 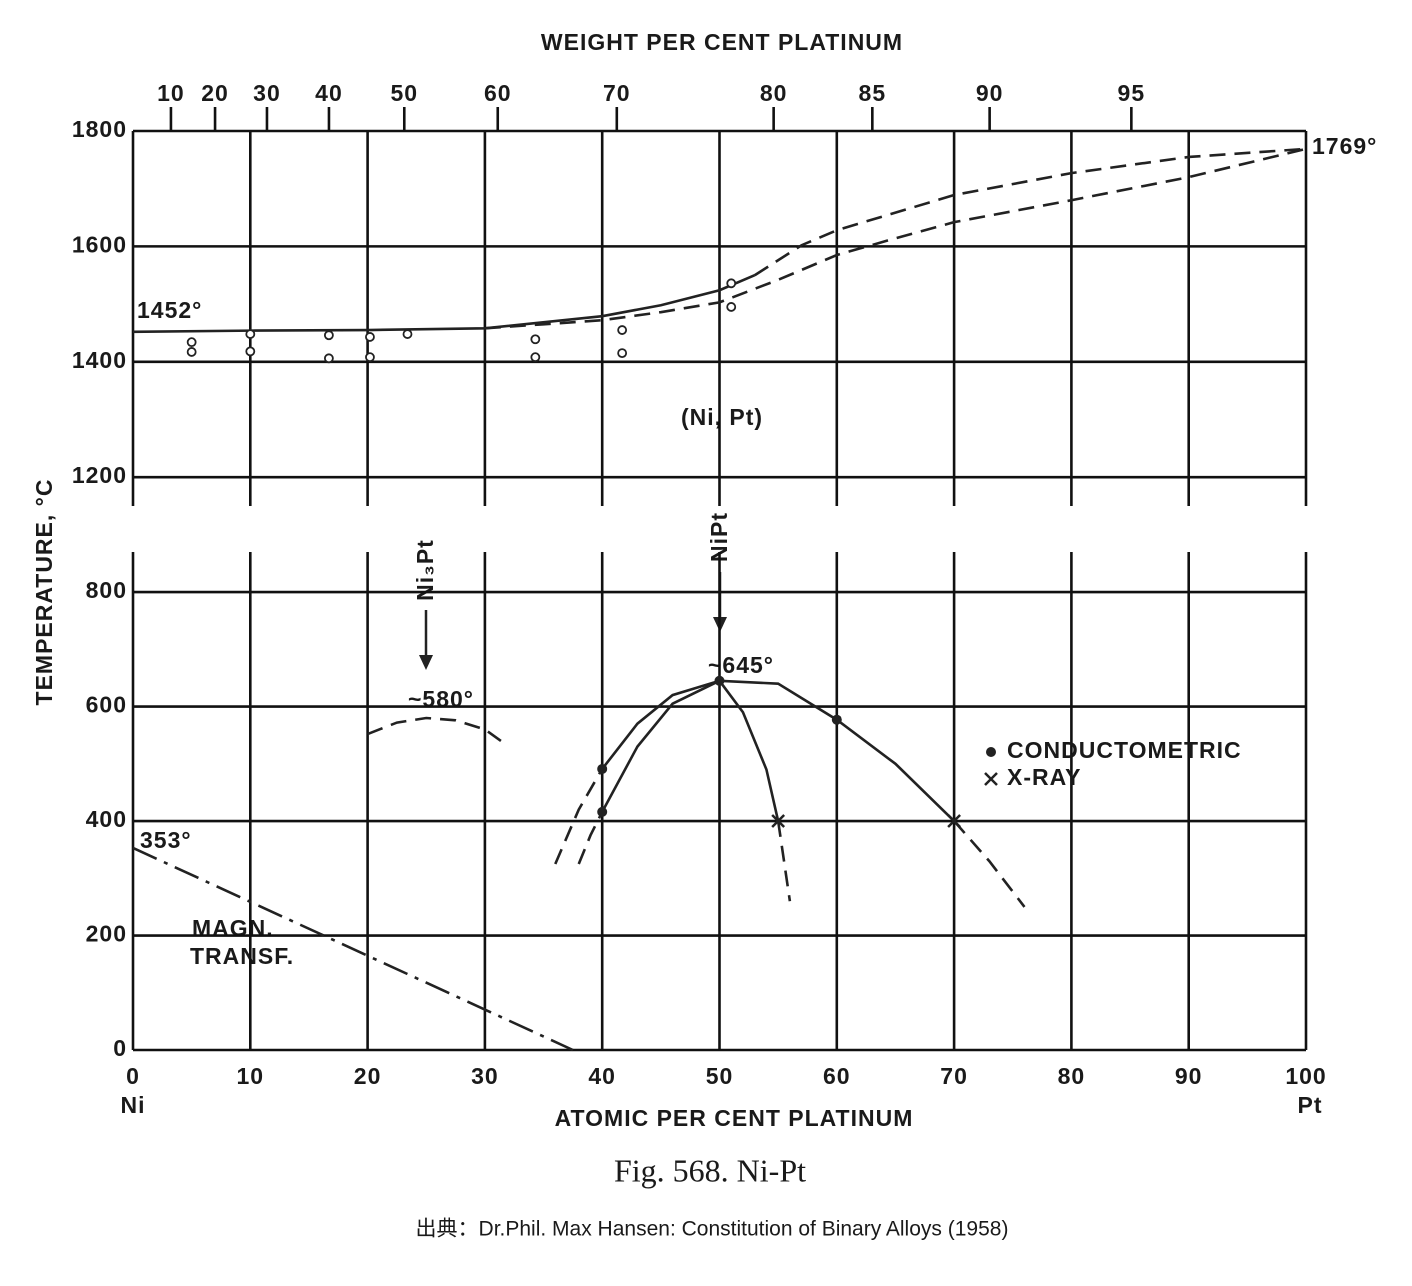 I want to click on x2-tick-label: 30, so click(x=267, y=93).